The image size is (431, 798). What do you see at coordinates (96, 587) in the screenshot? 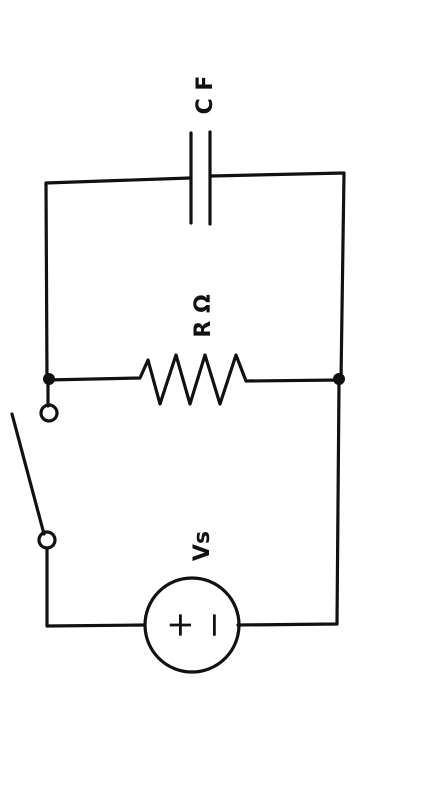
I see `wire-bottom-left` at bounding box center [96, 587].